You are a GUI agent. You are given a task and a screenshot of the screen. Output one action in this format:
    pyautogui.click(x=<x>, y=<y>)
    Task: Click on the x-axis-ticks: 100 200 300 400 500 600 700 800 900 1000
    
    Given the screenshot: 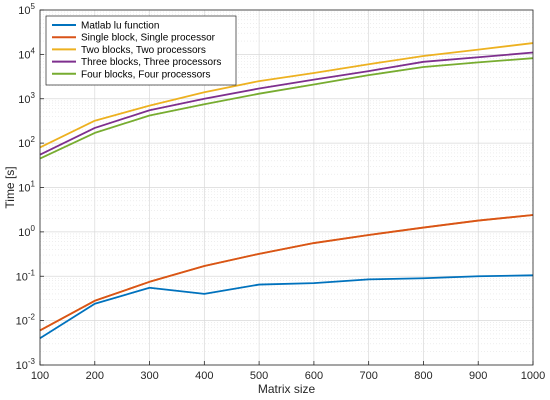 What is the action you would take?
    pyautogui.click(x=288, y=371)
    